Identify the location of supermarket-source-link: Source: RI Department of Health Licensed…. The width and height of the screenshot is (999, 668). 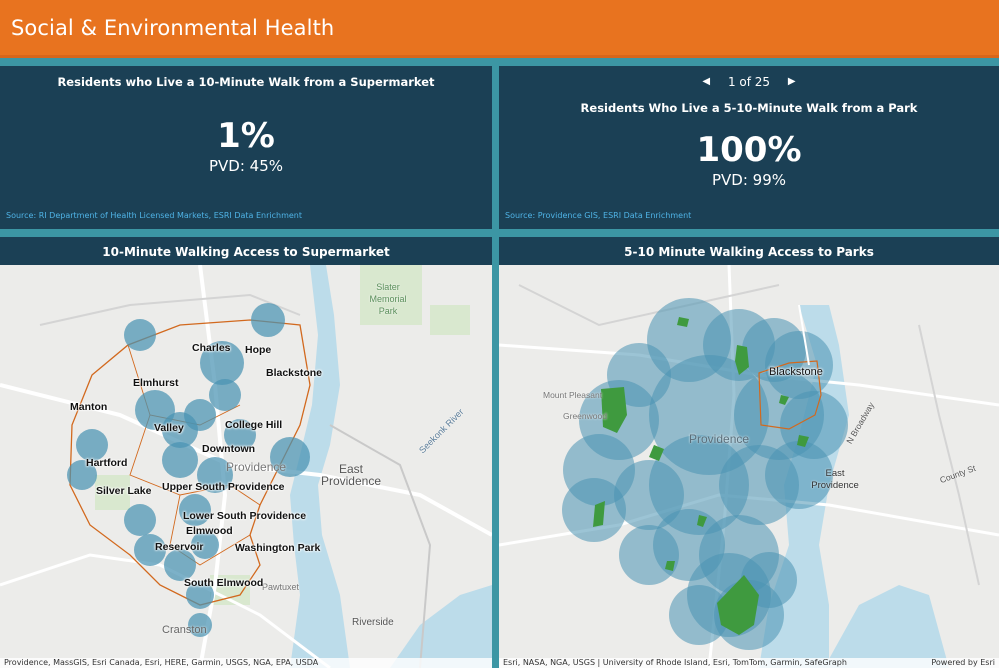
(154, 215).